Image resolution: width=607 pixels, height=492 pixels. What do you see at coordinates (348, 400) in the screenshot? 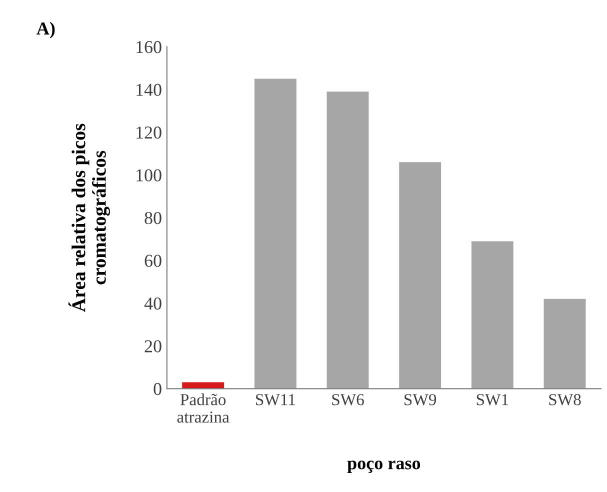
I see `x-tick-label: SW6` at bounding box center [348, 400].